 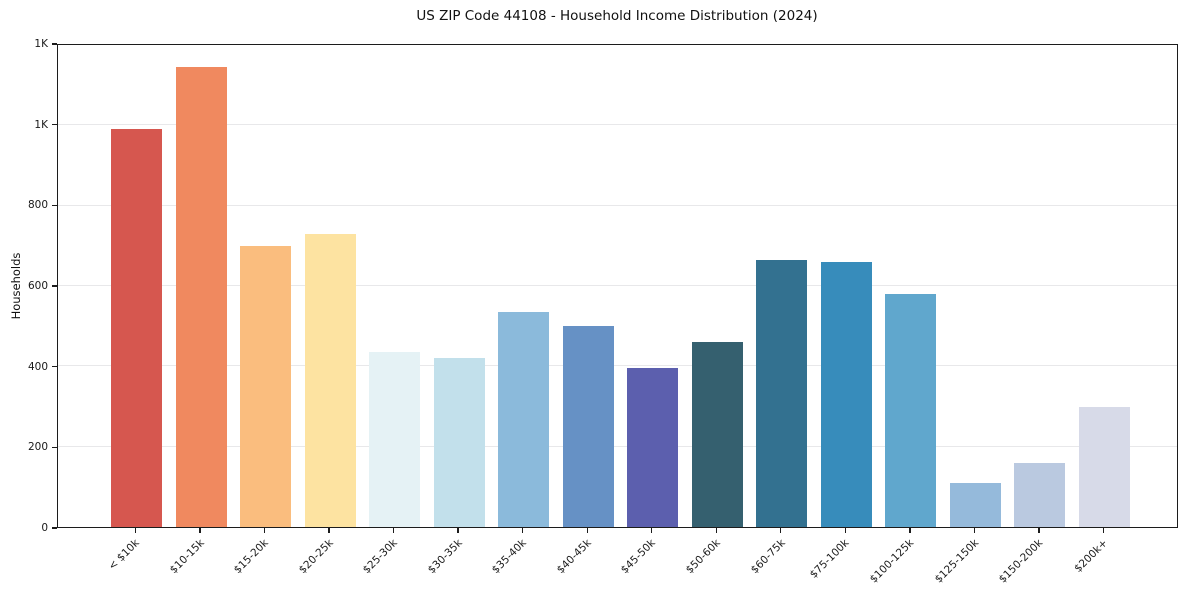 What do you see at coordinates (459, 442) in the screenshot?
I see `bar-30-35k` at bounding box center [459, 442].